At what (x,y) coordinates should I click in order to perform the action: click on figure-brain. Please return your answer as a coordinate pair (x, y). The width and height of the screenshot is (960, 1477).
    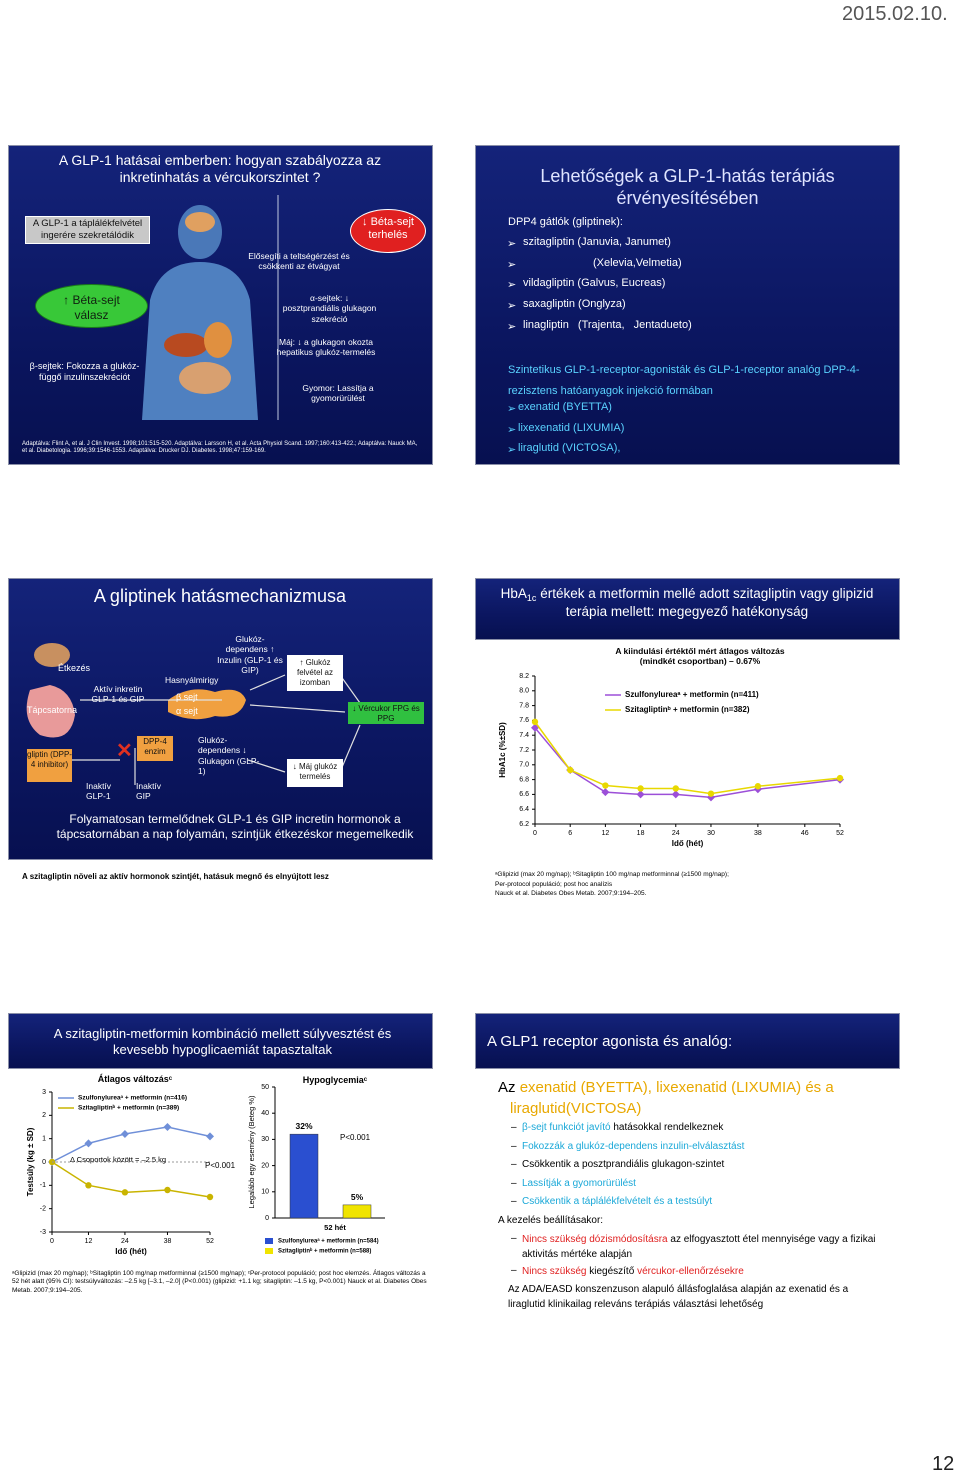
    Looking at the image, I should click on (200, 222).